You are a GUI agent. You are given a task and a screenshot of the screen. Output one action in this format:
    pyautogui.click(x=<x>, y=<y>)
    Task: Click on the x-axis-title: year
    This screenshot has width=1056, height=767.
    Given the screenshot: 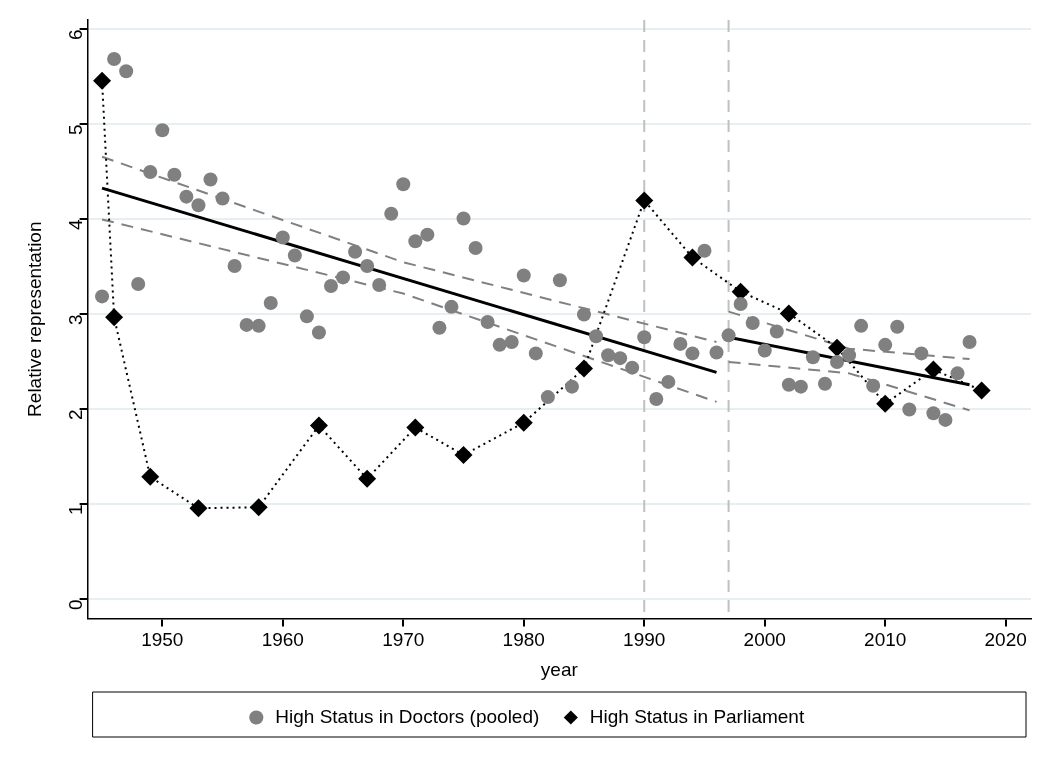 What is the action you would take?
    pyautogui.click(x=559, y=669)
    